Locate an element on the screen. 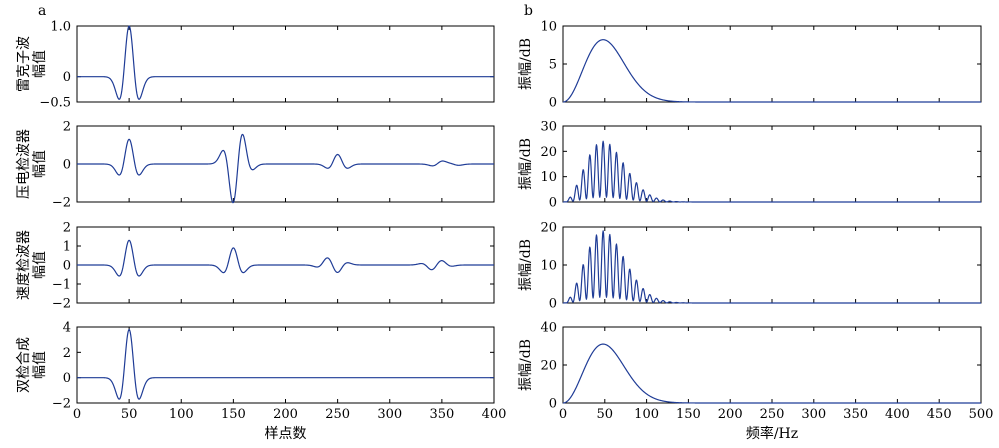 The image size is (999, 448). panel-letter-a: a is located at coordinates (42, 11).